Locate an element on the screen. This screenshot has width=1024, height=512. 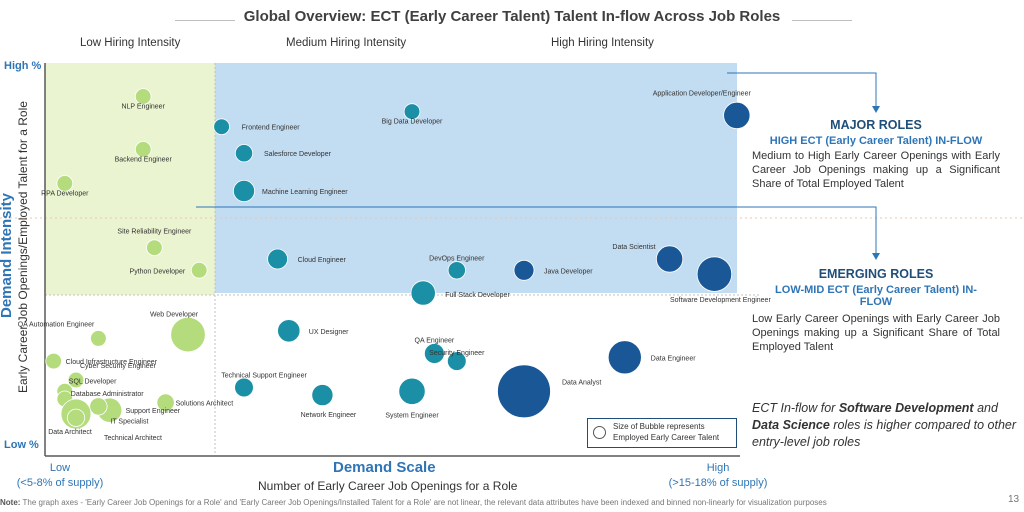
ect-note-bold-1: Software Development is located at coordinates (906, 408).